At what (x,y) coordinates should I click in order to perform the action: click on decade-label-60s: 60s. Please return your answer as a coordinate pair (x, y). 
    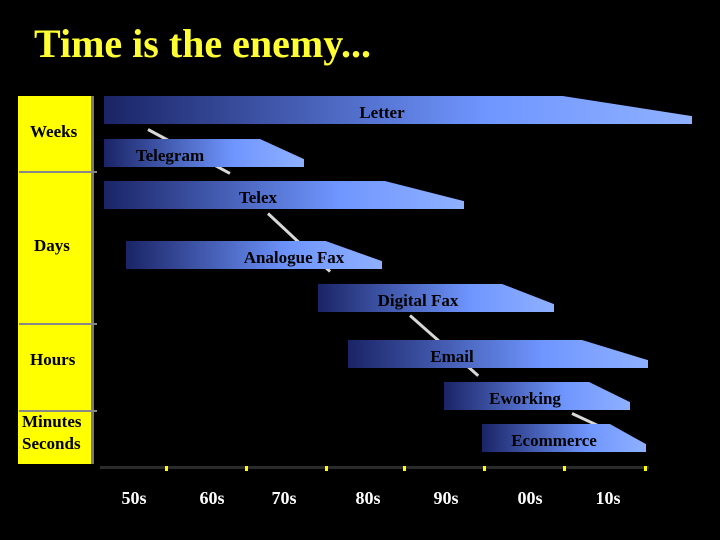
    Looking at the image, I should click on (212, 498).